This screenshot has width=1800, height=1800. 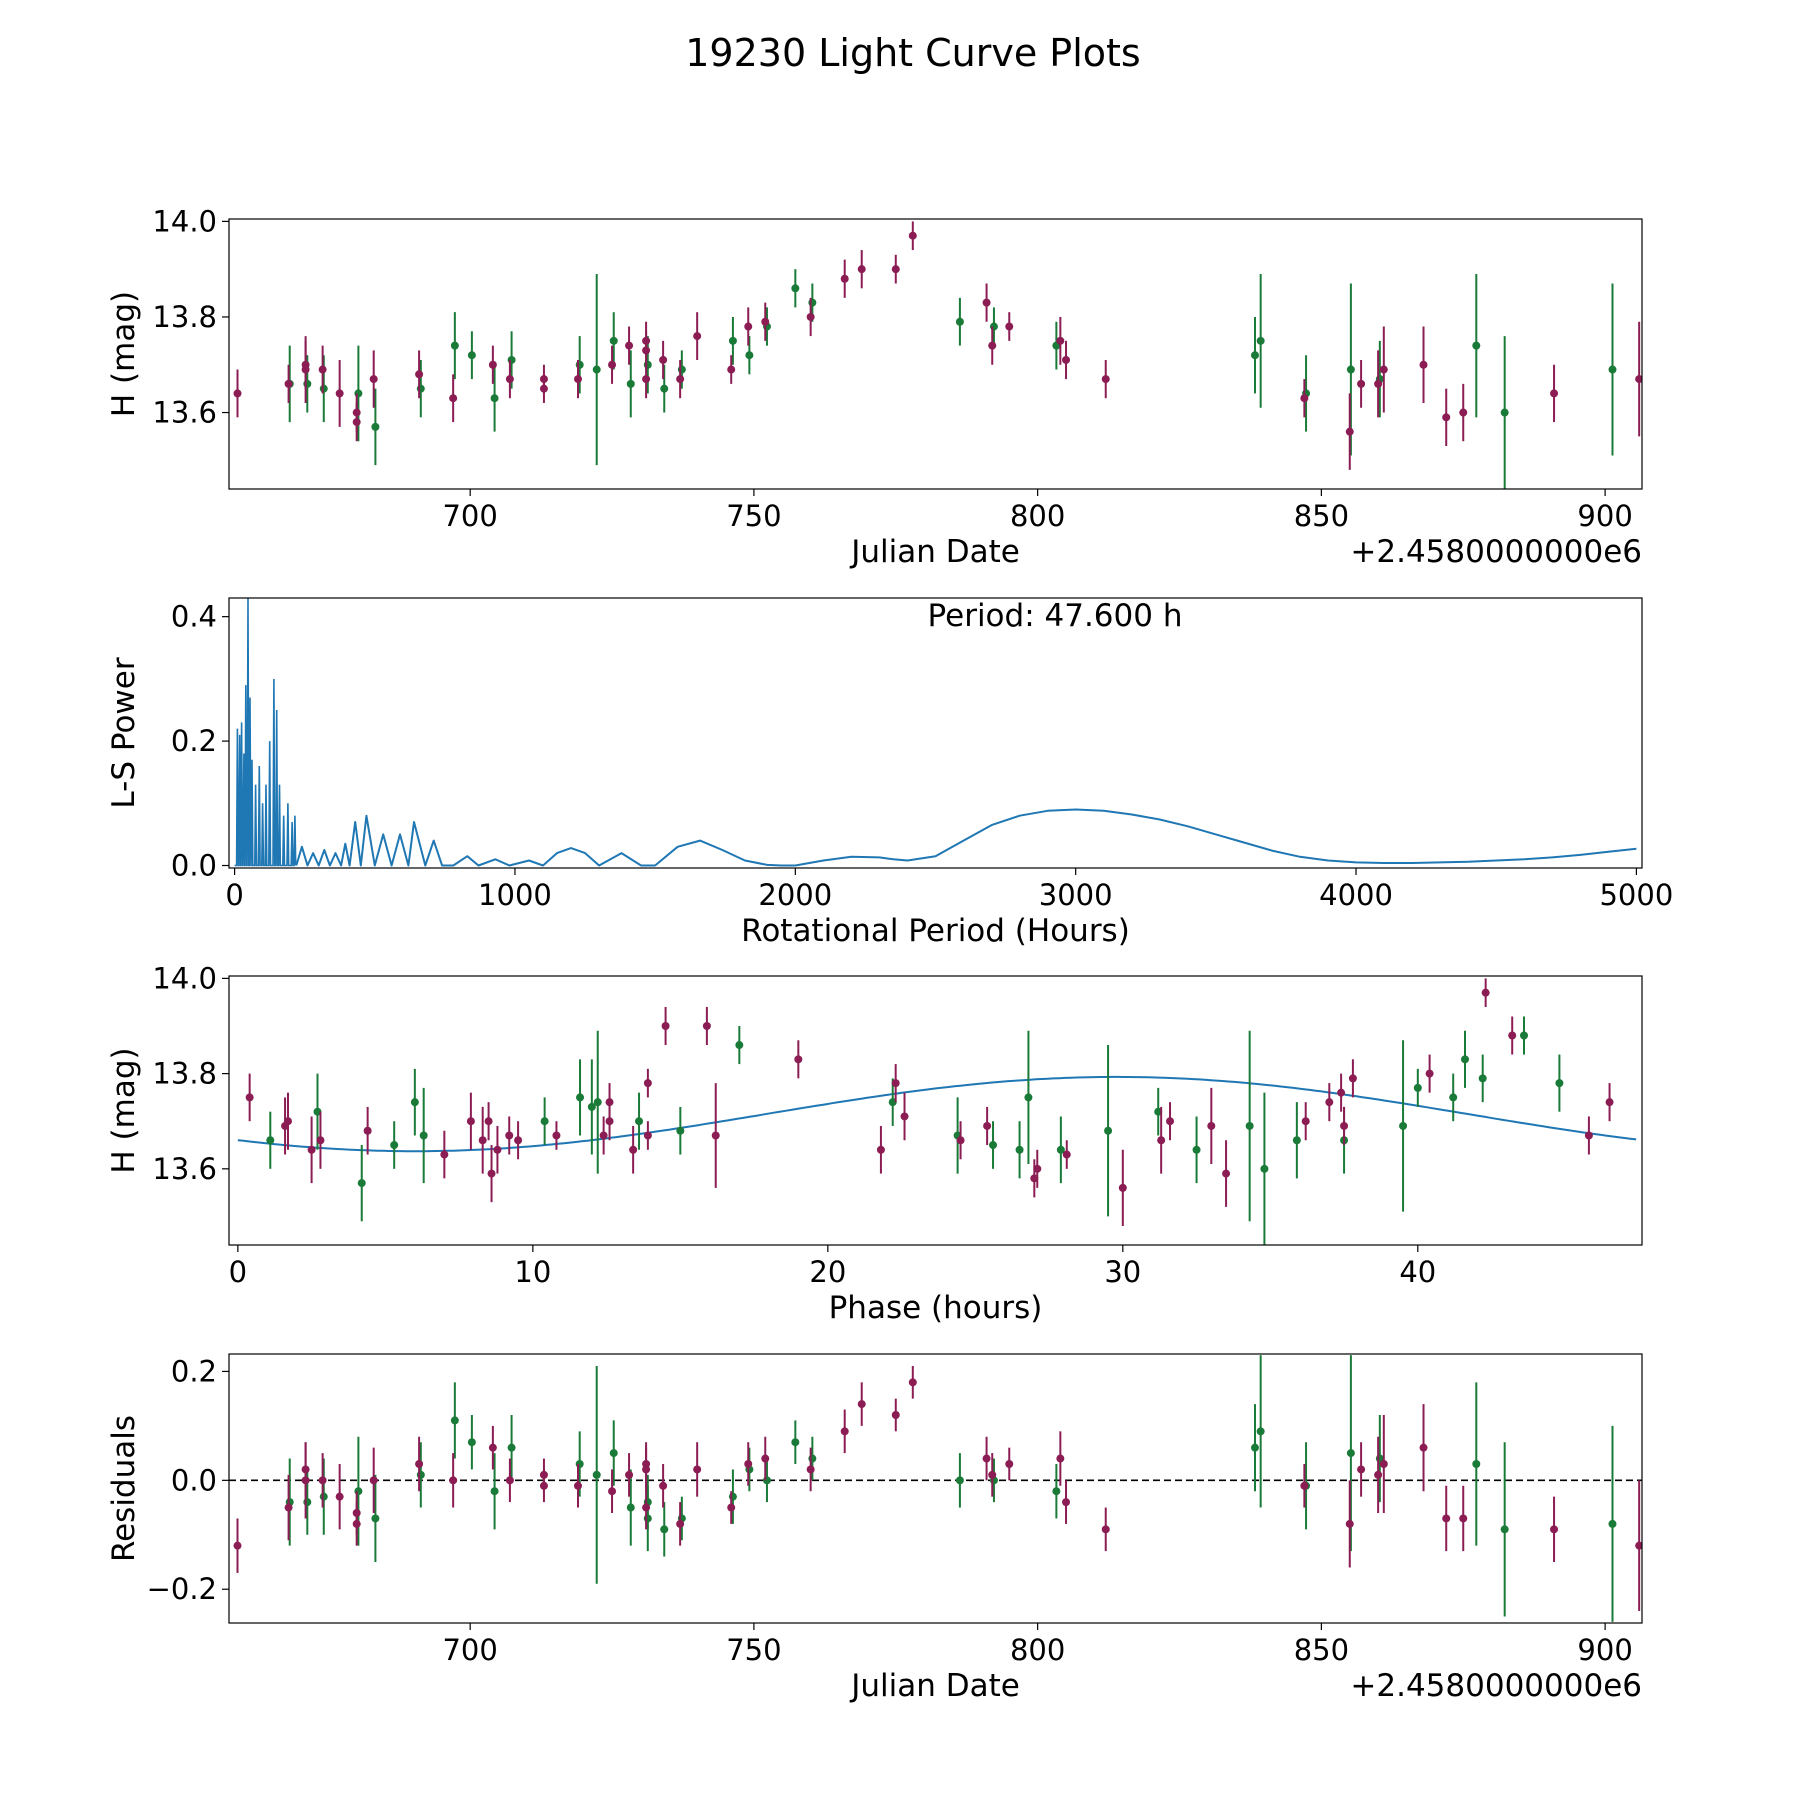 I want to click on periodogram-annotation: Period: 47.600 h, so click(x=1055, y=616).